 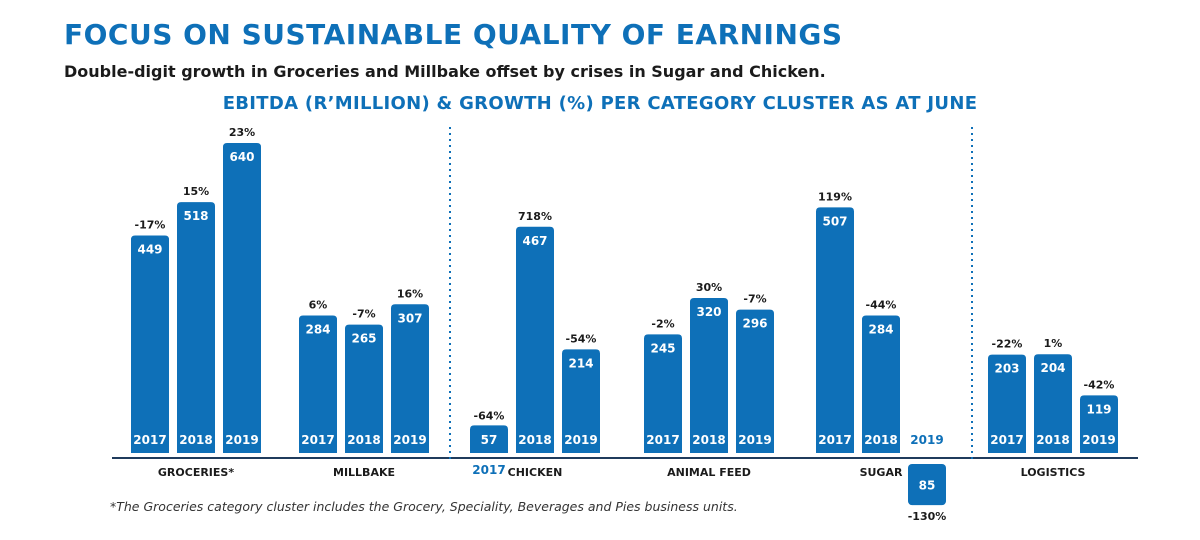 What do you see at coordinates (149, 250) in the screenshot?
I see `value-label: 449` at bounding box center [149, 250].